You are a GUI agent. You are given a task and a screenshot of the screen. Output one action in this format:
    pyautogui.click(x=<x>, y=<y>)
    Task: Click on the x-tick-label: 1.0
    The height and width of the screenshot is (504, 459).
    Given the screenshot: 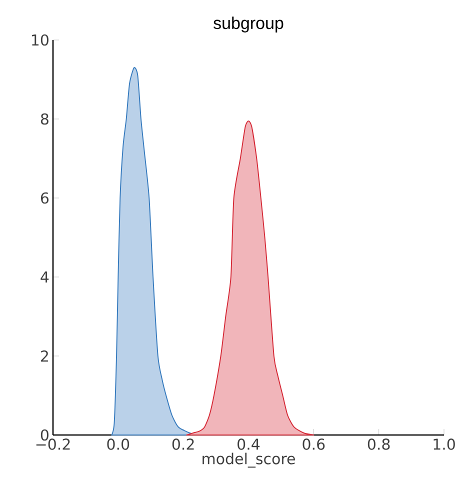 What is the action you would take?
    pyautogui.click(x=444, y=444)
    